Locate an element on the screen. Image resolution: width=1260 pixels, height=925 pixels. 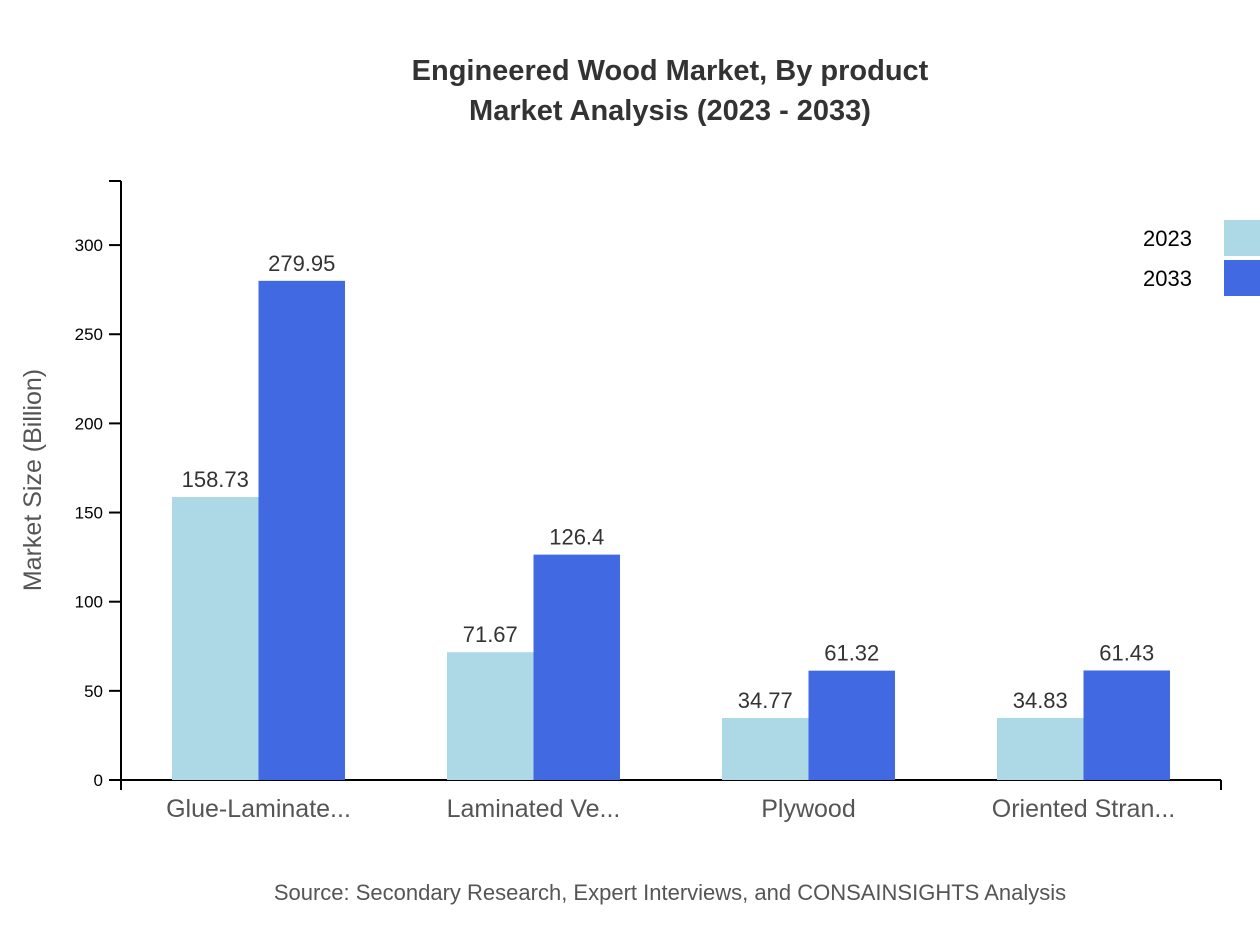
data-label: 279.95 is located at coordinates (301, 263).